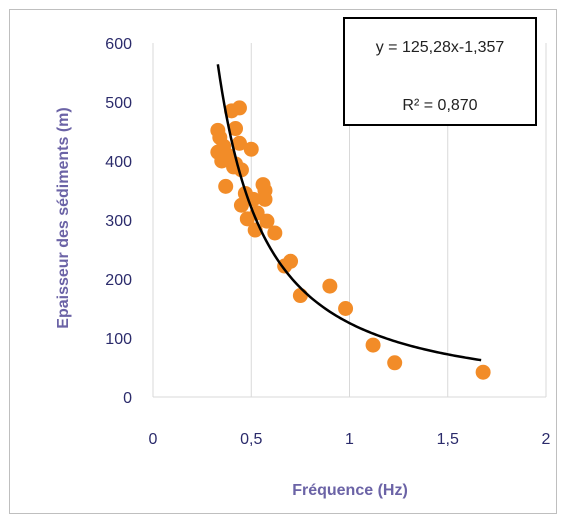 The width and height of the screenshot is (566, 523). Describe the element at coordinates (118, 103) in the screenshot. I see `y-tick-label: 500` at that location.